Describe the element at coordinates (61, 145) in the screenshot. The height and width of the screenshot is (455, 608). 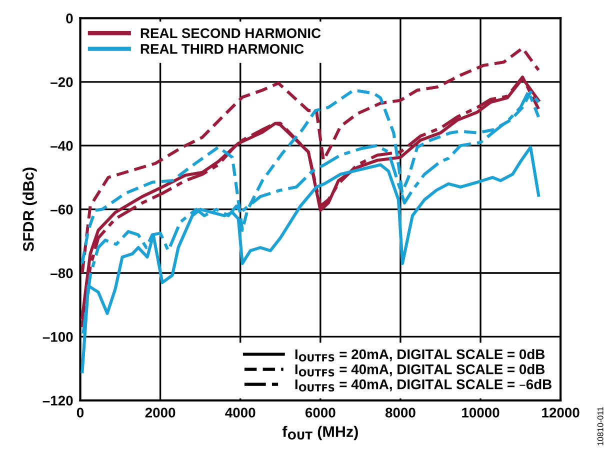
I see `y-tick-label: –40` at that location.